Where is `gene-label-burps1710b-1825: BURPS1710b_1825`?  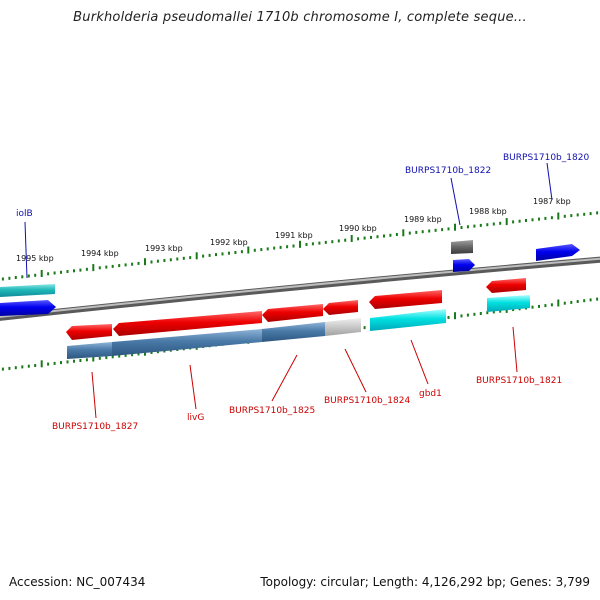 gene-label-burps1710b-1825: BURPS1710b_1825 is located at coordinates (272, 411).